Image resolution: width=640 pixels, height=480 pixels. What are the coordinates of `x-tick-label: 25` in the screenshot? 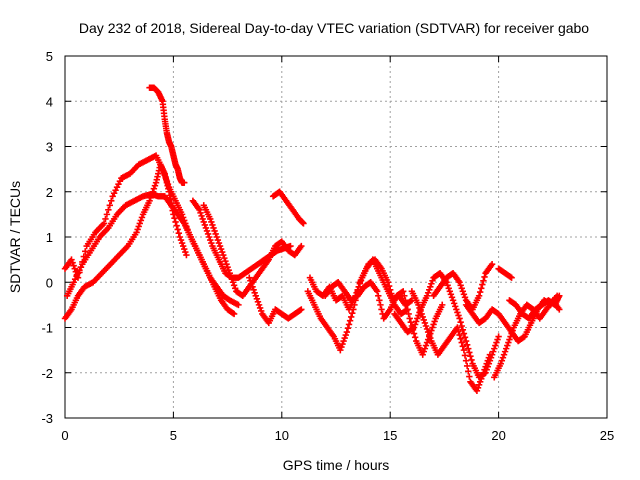 It's located at (607, 435).